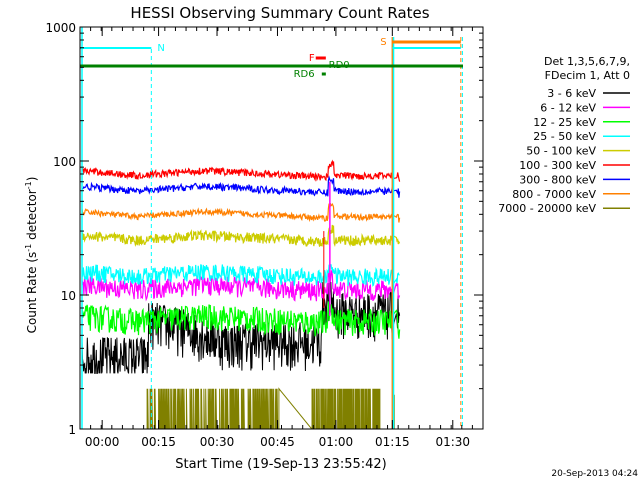 This screenshot has height=480, width=640. Describe the element at coordinates (158, 442) in the screenshot. I see `x-tick-label: 00:15` at that location.